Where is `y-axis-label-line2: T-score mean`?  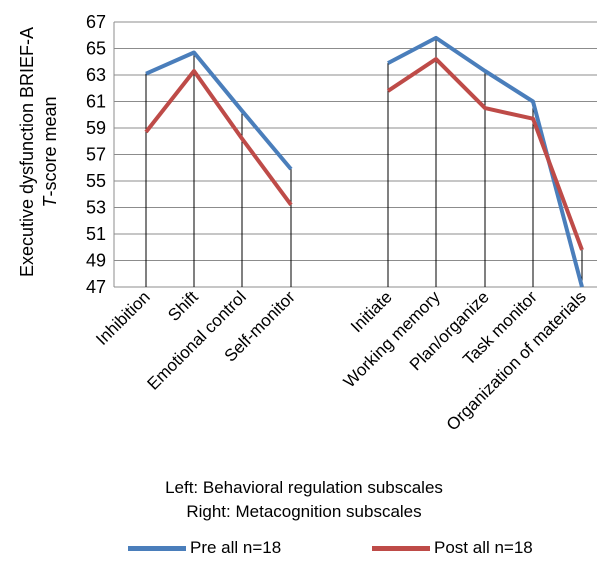
y-axis-label-line2: T-score mean is located at coordinates (50, 151).